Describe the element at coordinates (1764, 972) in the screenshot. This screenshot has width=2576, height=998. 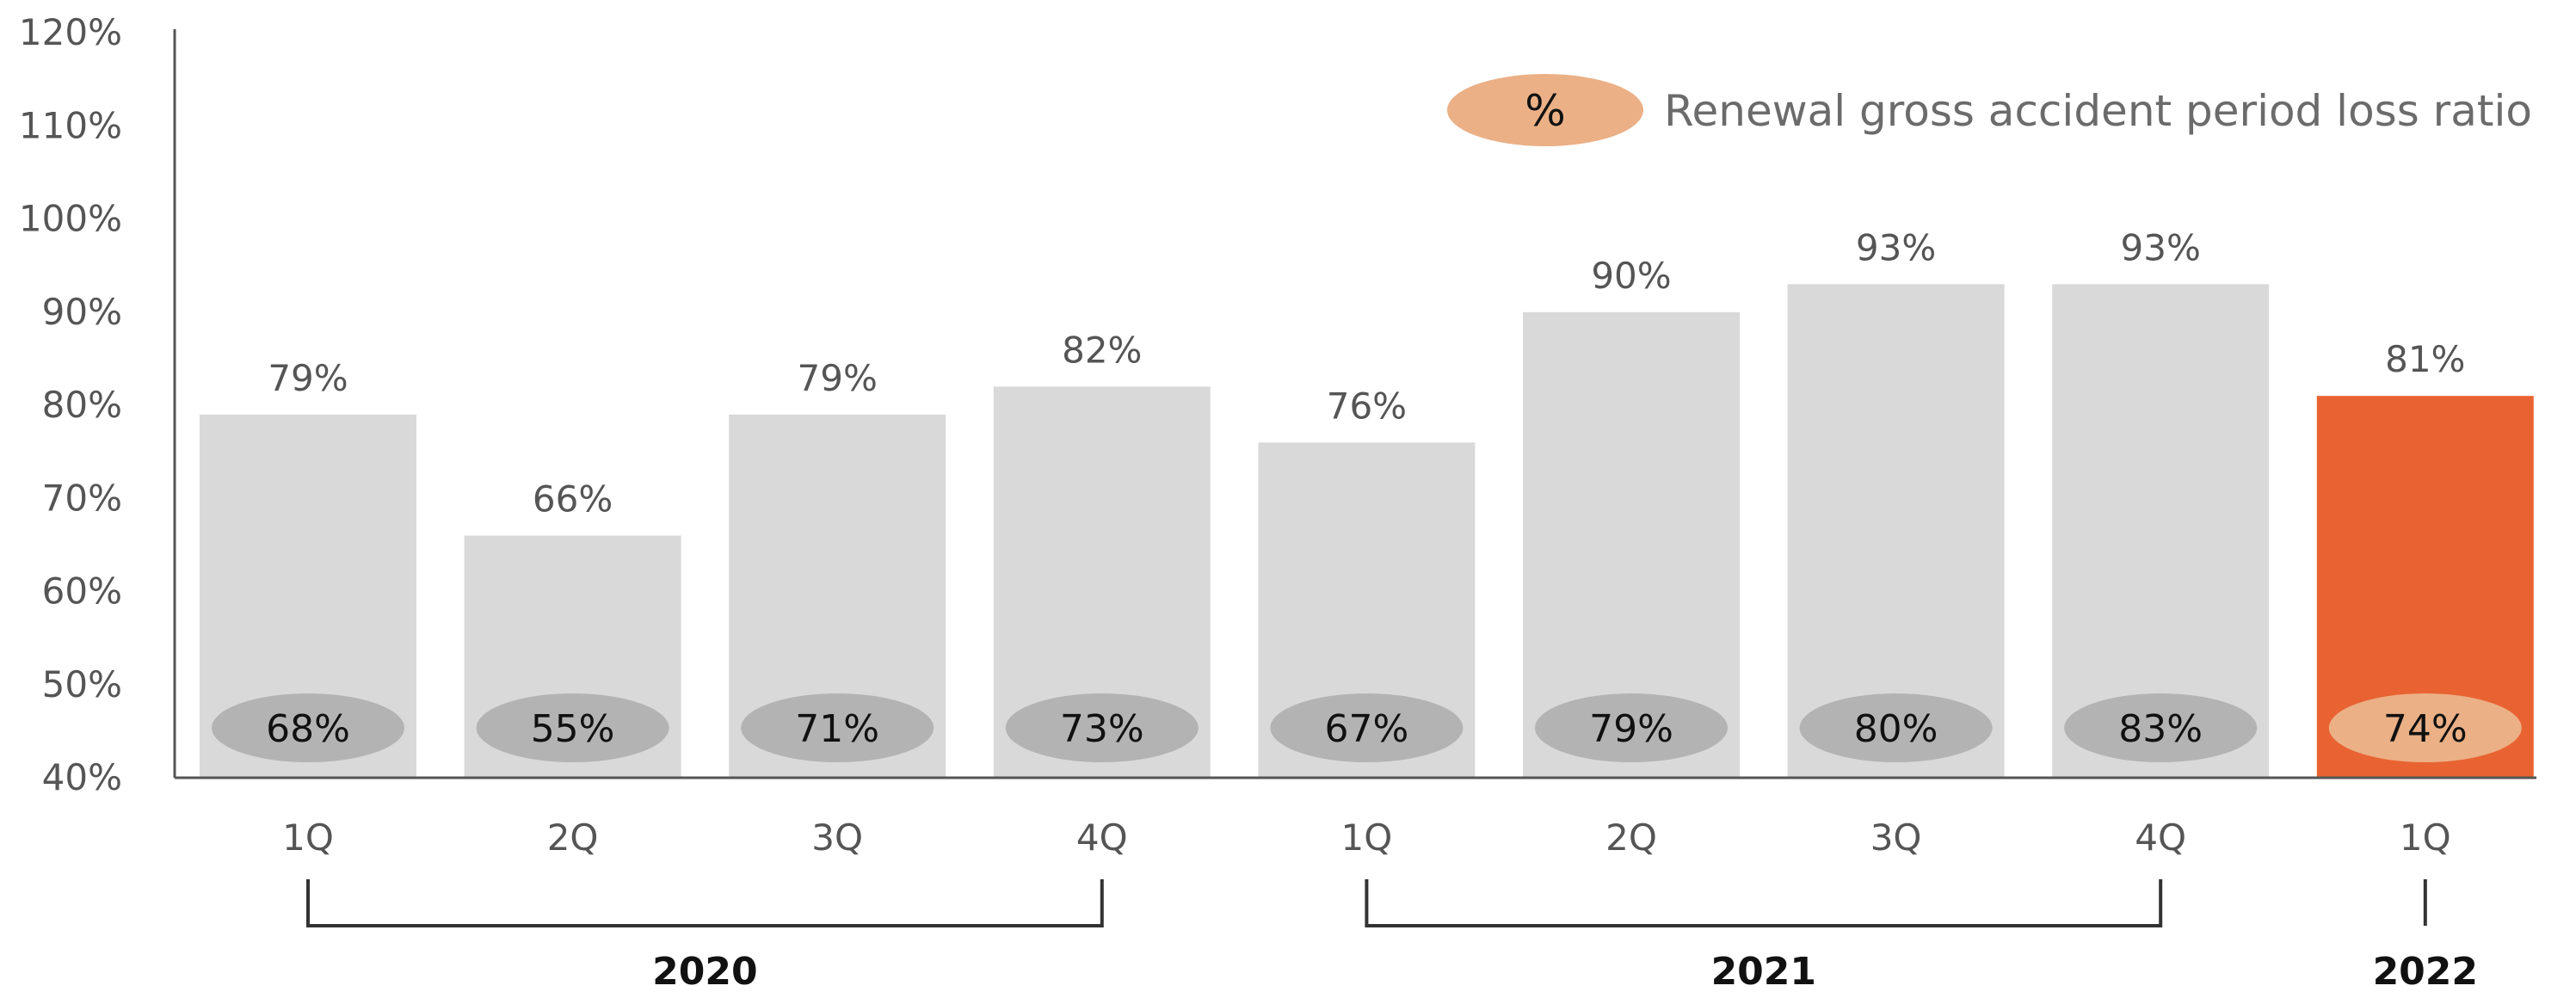
I see `year-label: 2021` at that location.